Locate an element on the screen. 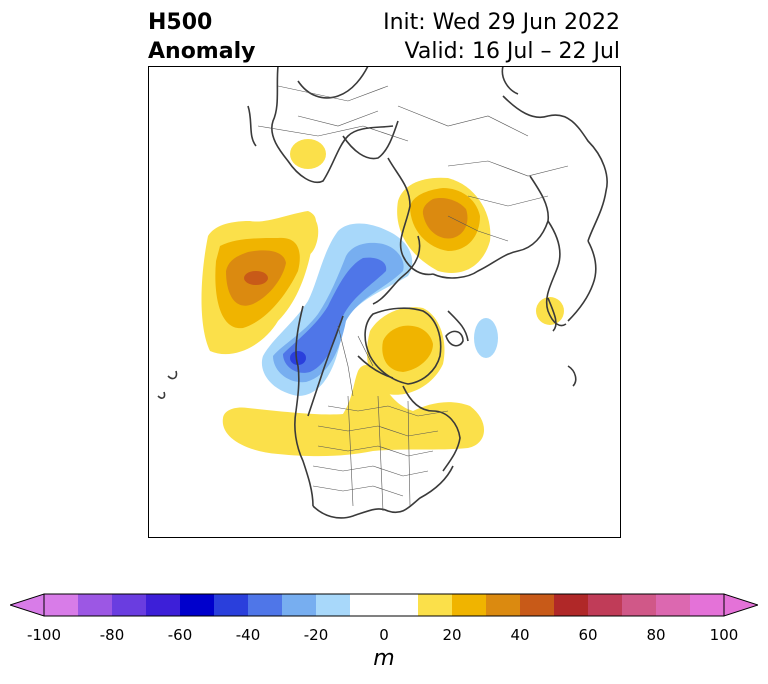 This screenshot has height=684, width=768. title-valid: Valid: 16 Jul – 22 Jul is located at coordinates (512, 51).